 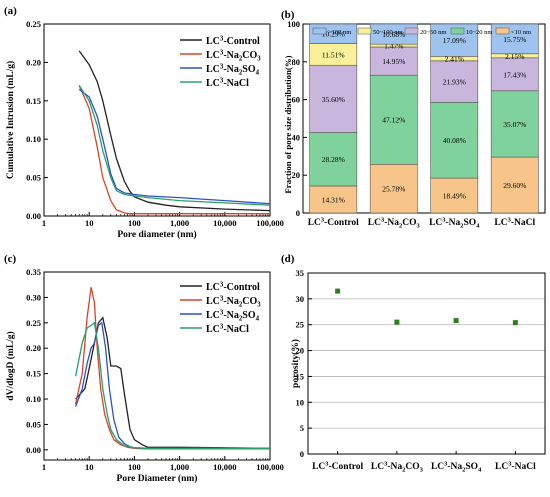 I want to click on x-tick-label-a: 1,000, so click(x=179, y=223).